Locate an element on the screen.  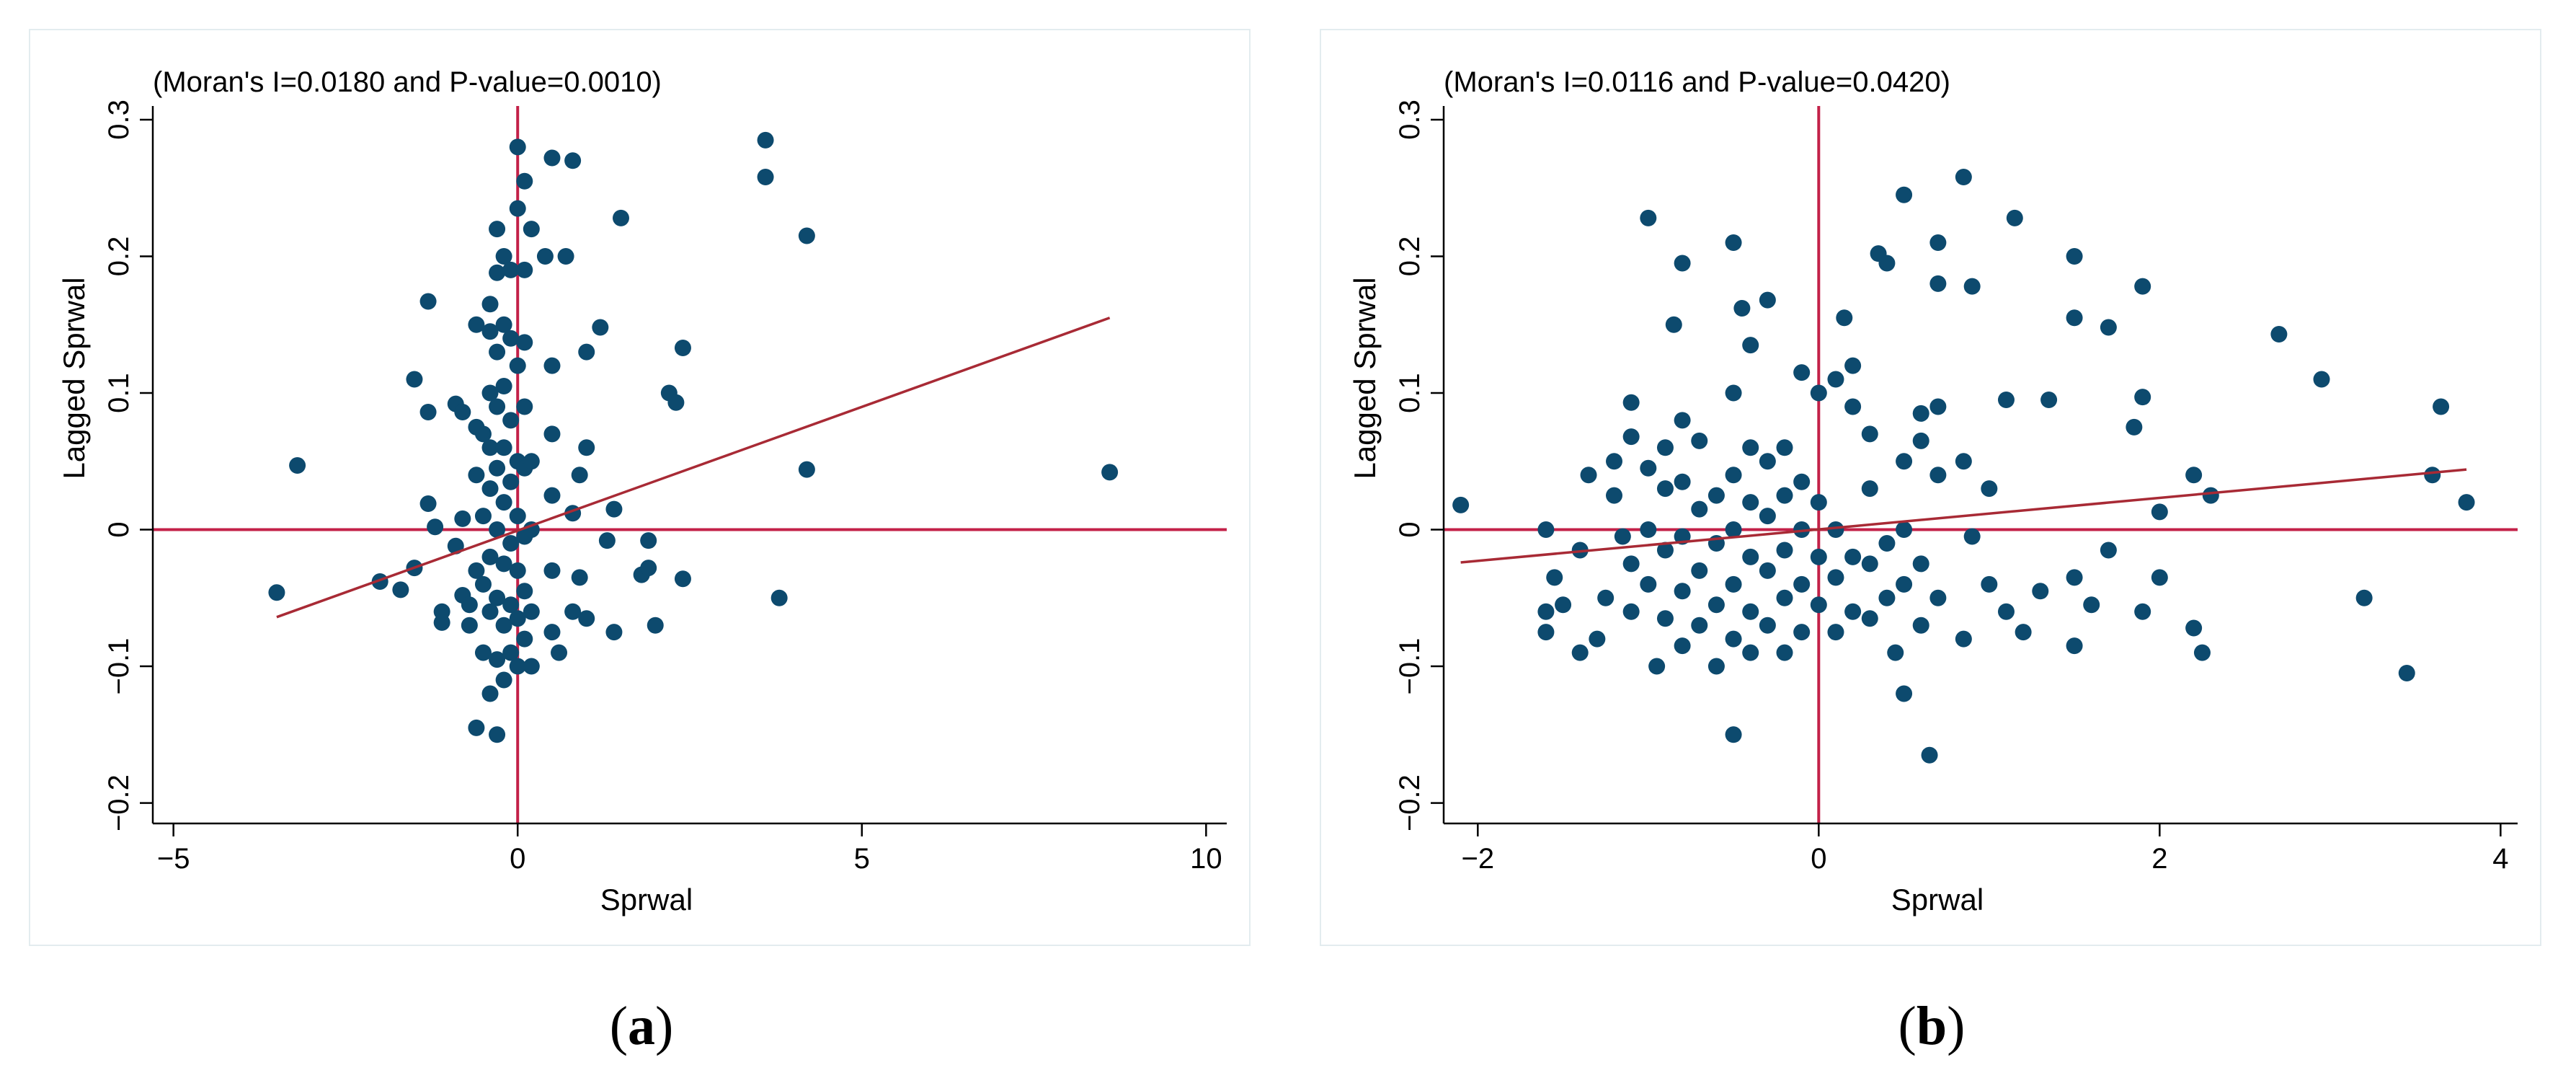
x-tick-label: 4 is located at coordinates (2500, 859).